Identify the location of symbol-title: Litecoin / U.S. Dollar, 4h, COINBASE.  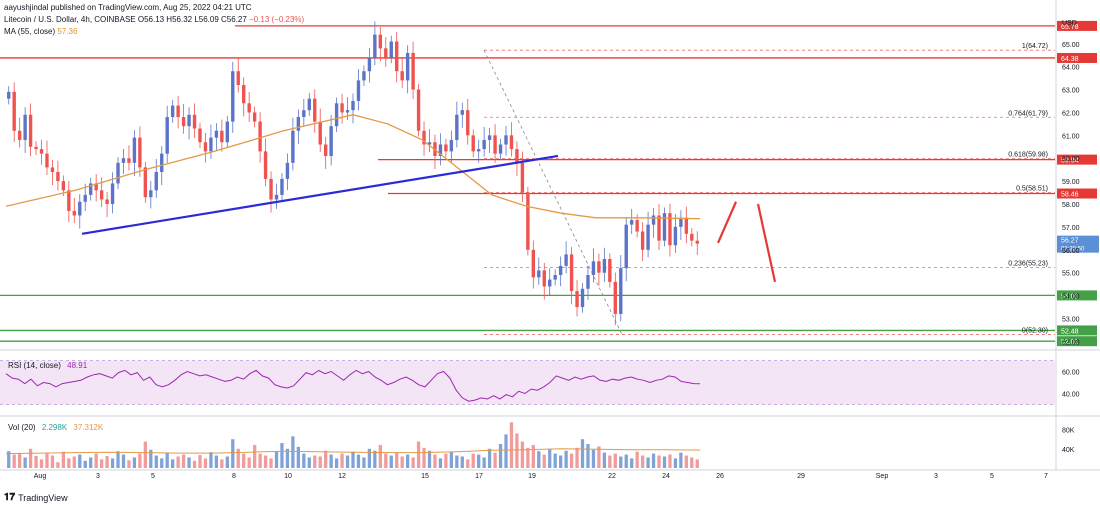
(70, 19).